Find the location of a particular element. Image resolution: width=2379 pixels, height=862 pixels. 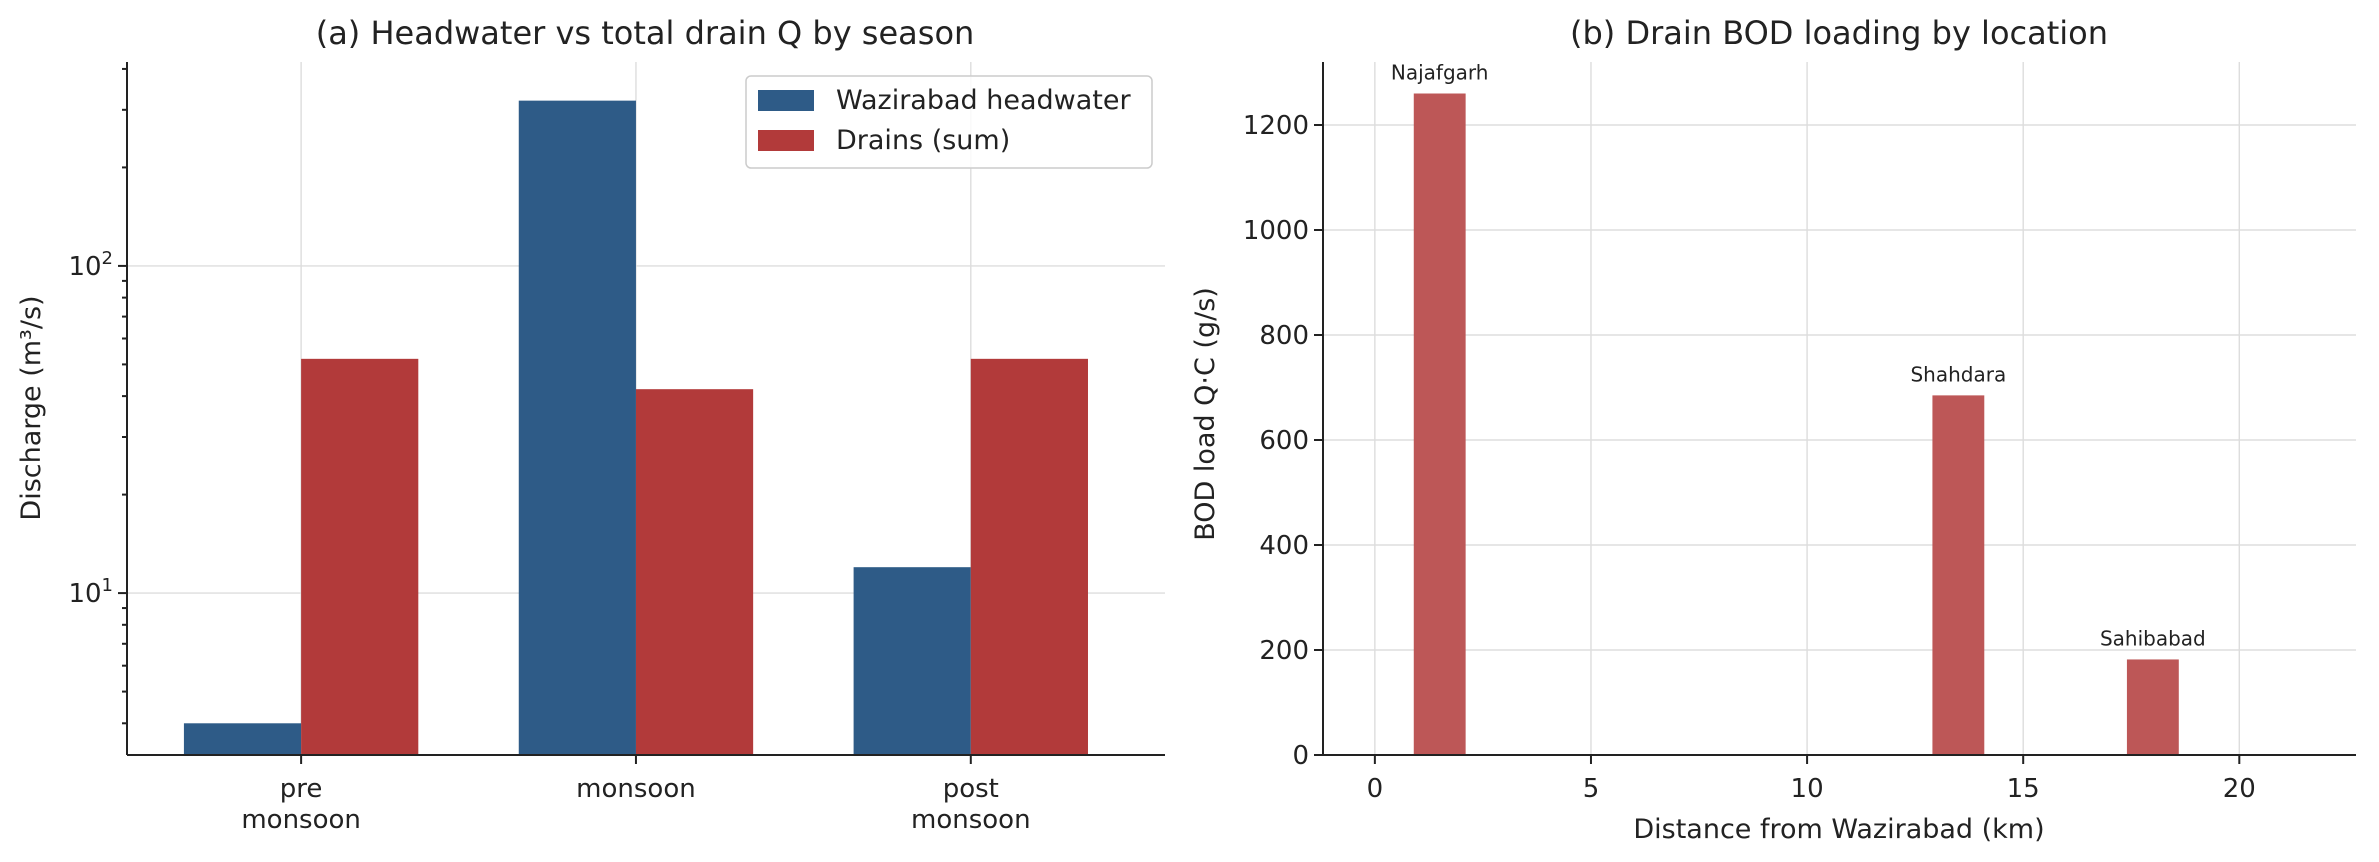

panel-a-title: (a) Headwater vs total drain Q by season is located at coordinates (645, 33).